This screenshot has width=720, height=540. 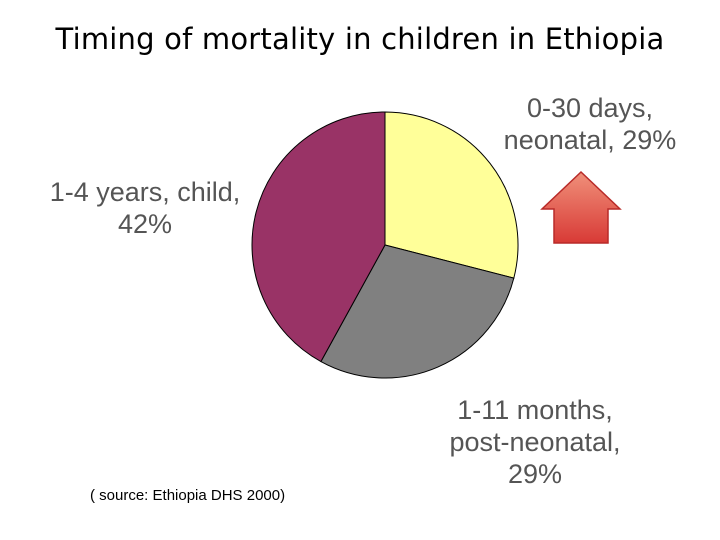 I want to click on slice-label-child: 1-4 years, child, 42%, so click(x=145, y=208).